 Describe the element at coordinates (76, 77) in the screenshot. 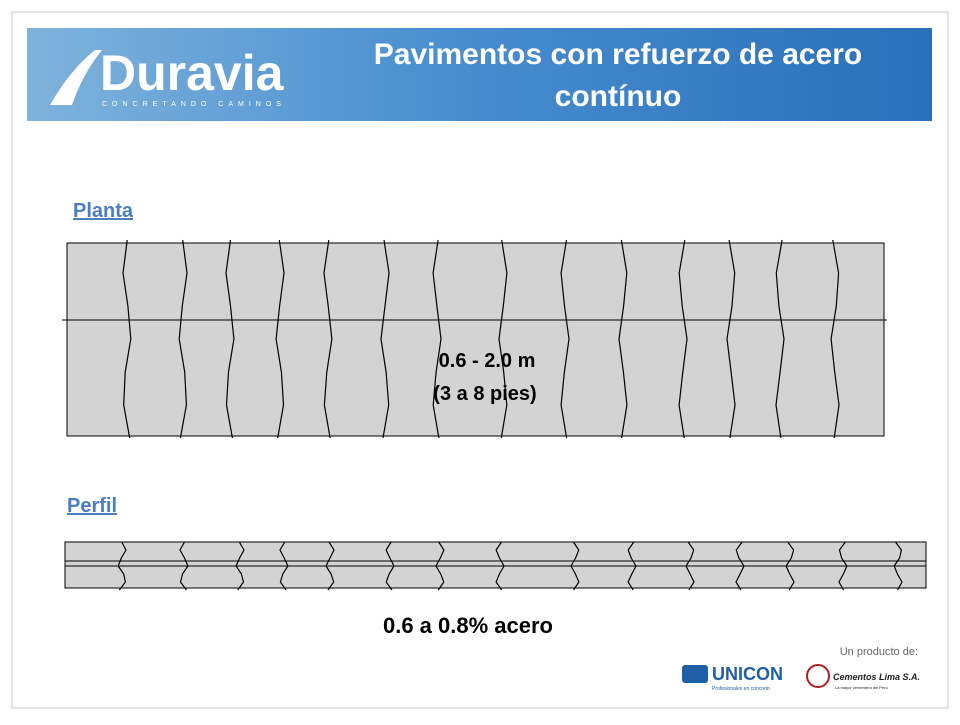

I see `logo-road` at that location.